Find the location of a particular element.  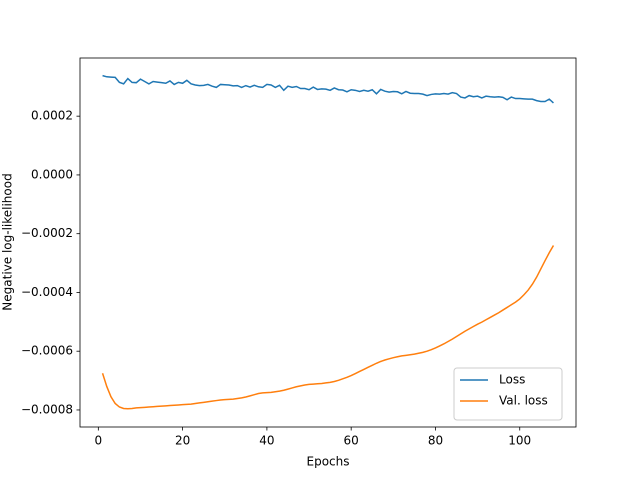

y-tick-label: −0.0002 is located at coordinates (47, 233).